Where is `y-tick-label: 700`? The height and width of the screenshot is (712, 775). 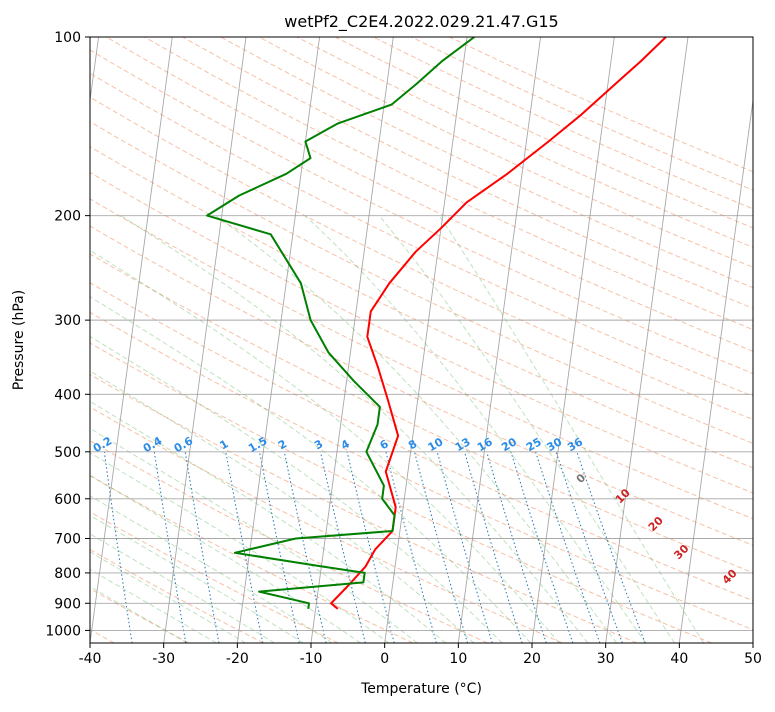 y-tick-label: 700 is located at coordinates (67, 540).